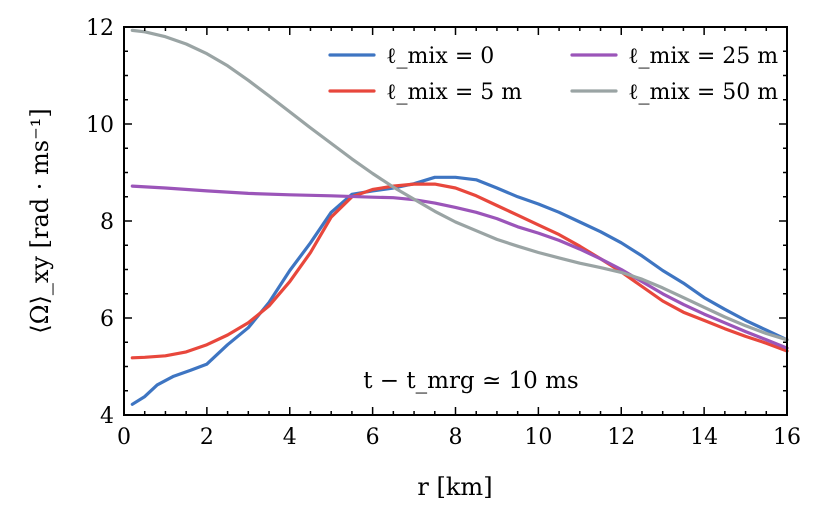 This screenshot has width=830, height=519. What do you see at coordinates (456, 437) in the screenshot?
I see `x-tick-label: 8` at bounding box center [456, 437].